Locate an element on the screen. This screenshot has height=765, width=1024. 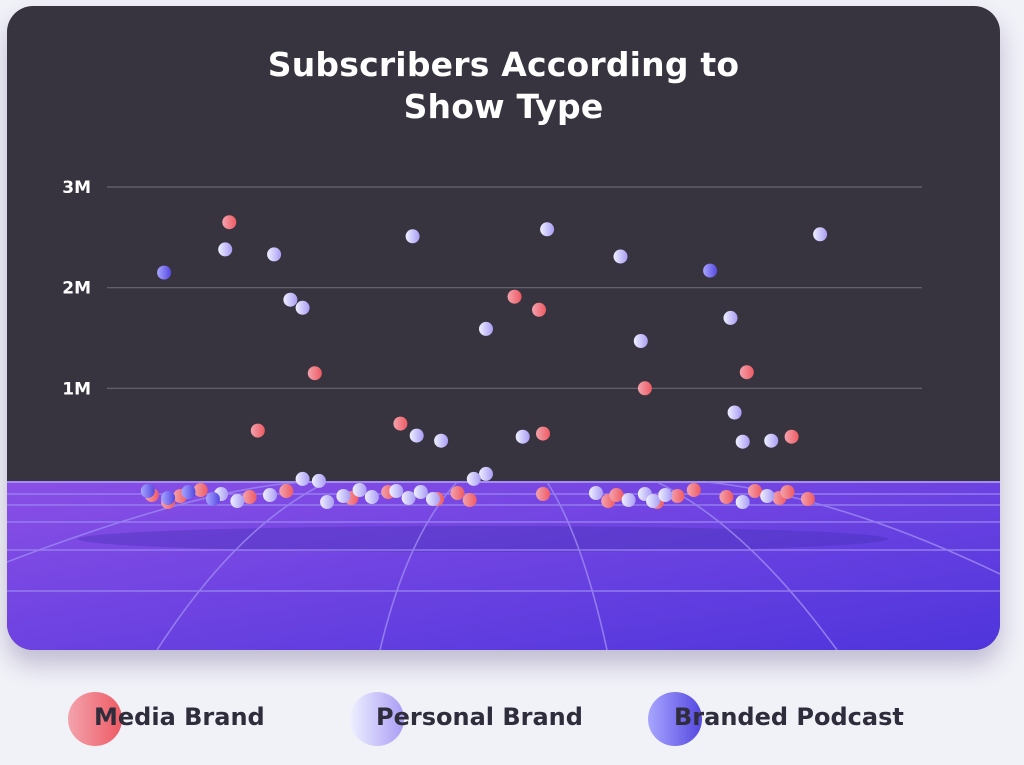
legend-label-personal-brand: Personal Brand is located at coordinates (479, 717).